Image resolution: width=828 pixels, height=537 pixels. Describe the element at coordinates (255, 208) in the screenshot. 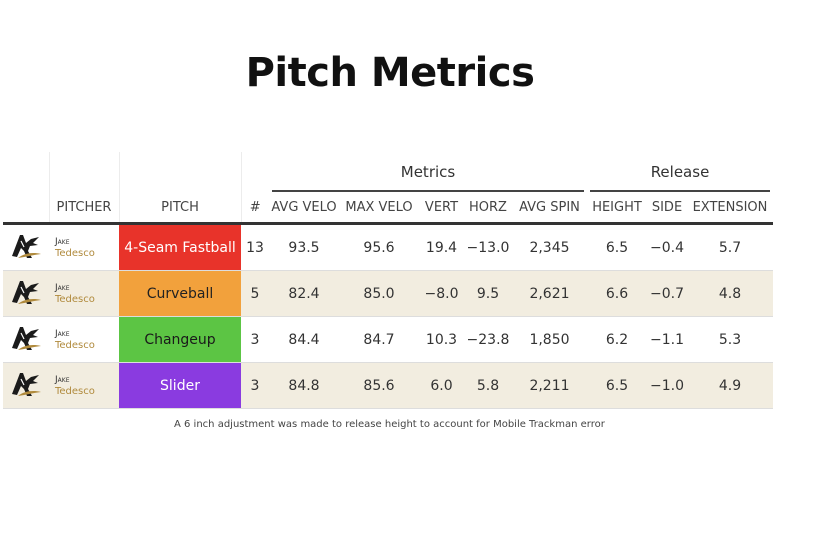

I see `column-header-count: #` at that location.